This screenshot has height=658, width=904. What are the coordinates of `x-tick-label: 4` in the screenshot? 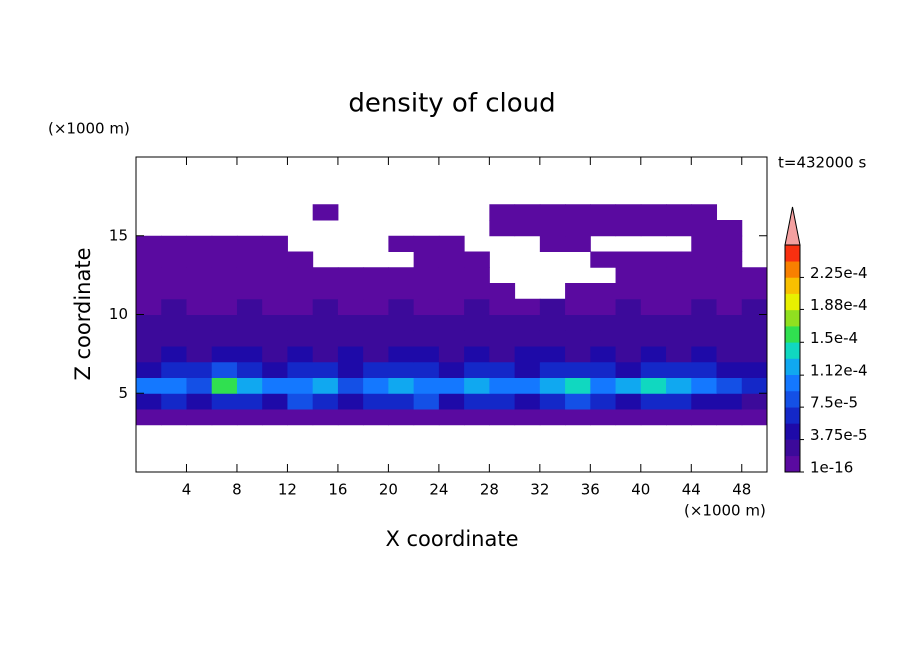 It's located at (187, 490).